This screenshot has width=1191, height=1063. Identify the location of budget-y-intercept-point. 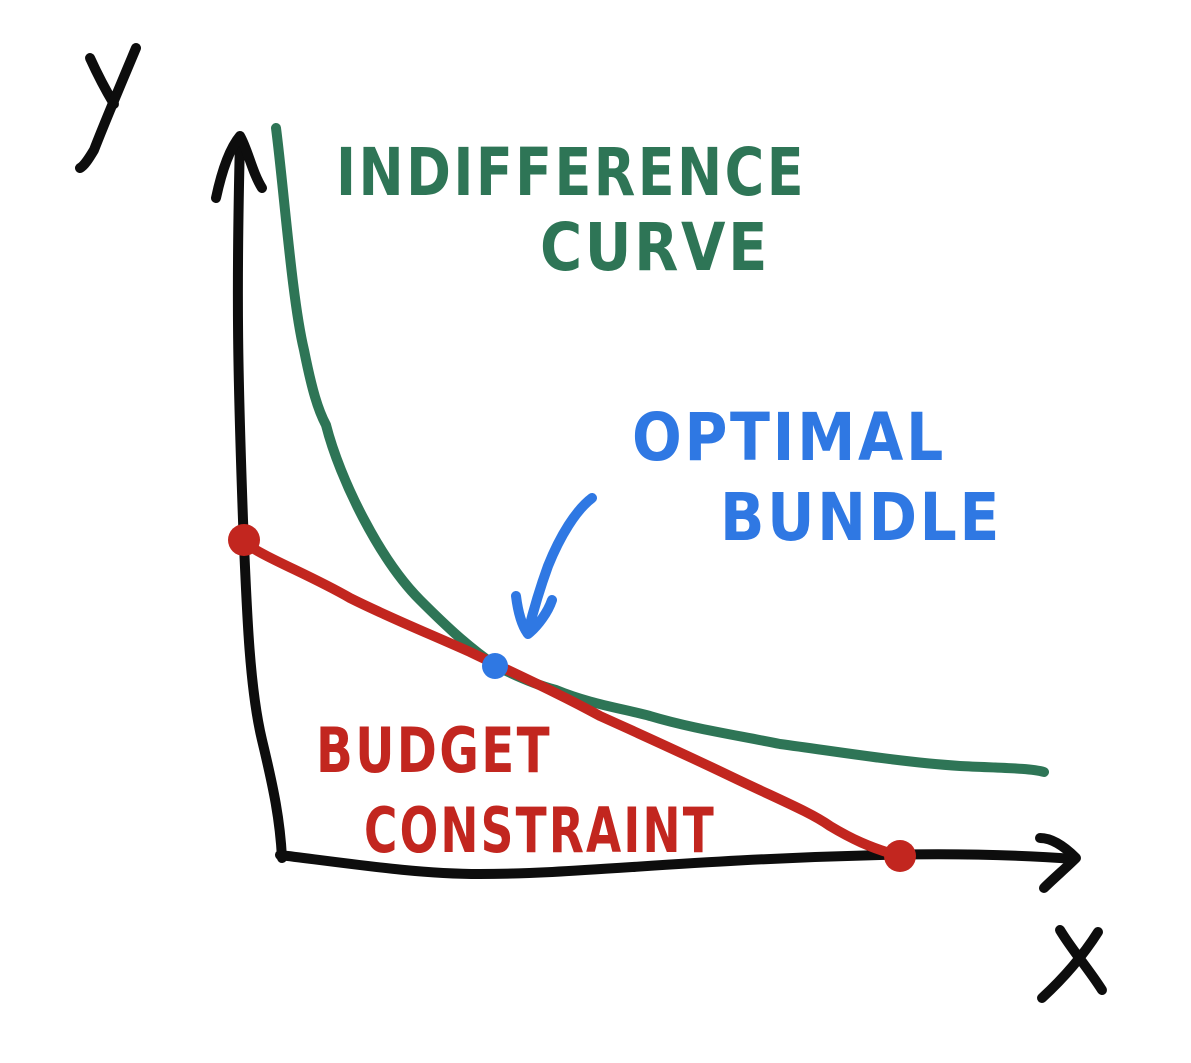
(244, 540).